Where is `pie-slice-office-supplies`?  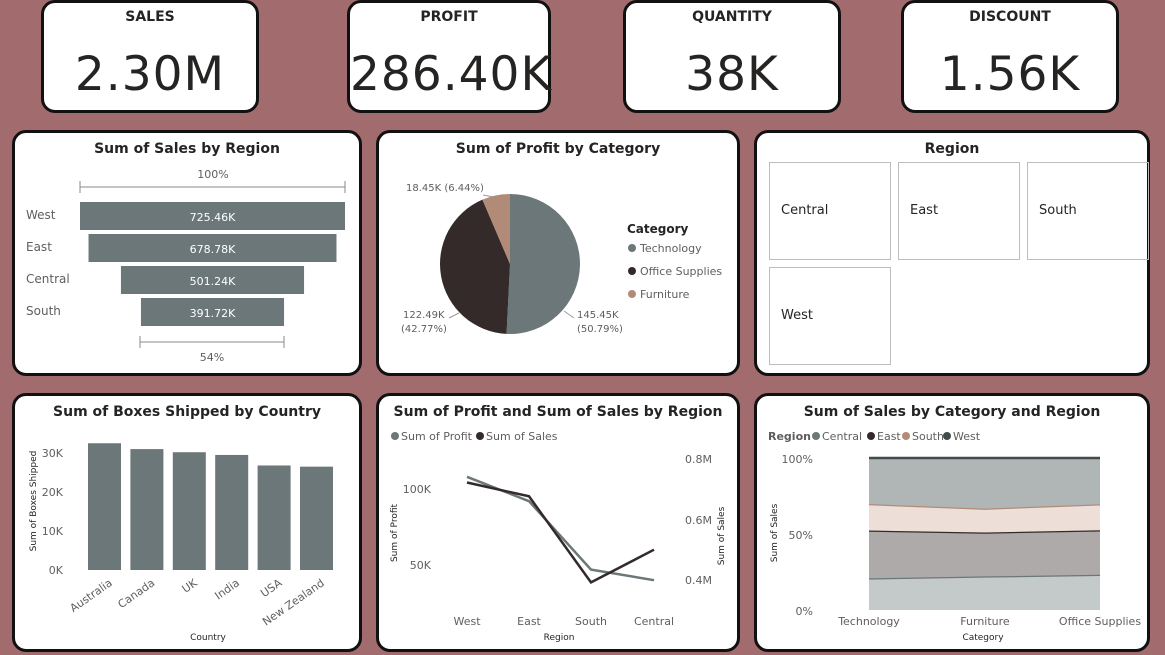
pie-slice-office-supplies is located at coordinates (475, 266).